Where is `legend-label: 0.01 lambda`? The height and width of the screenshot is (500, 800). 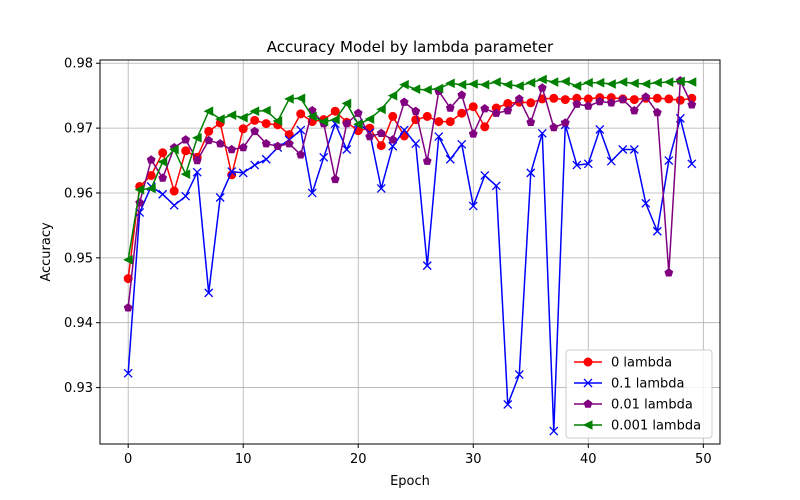 legend-label: 0.01 lambda is located at coordinates (652, 405).